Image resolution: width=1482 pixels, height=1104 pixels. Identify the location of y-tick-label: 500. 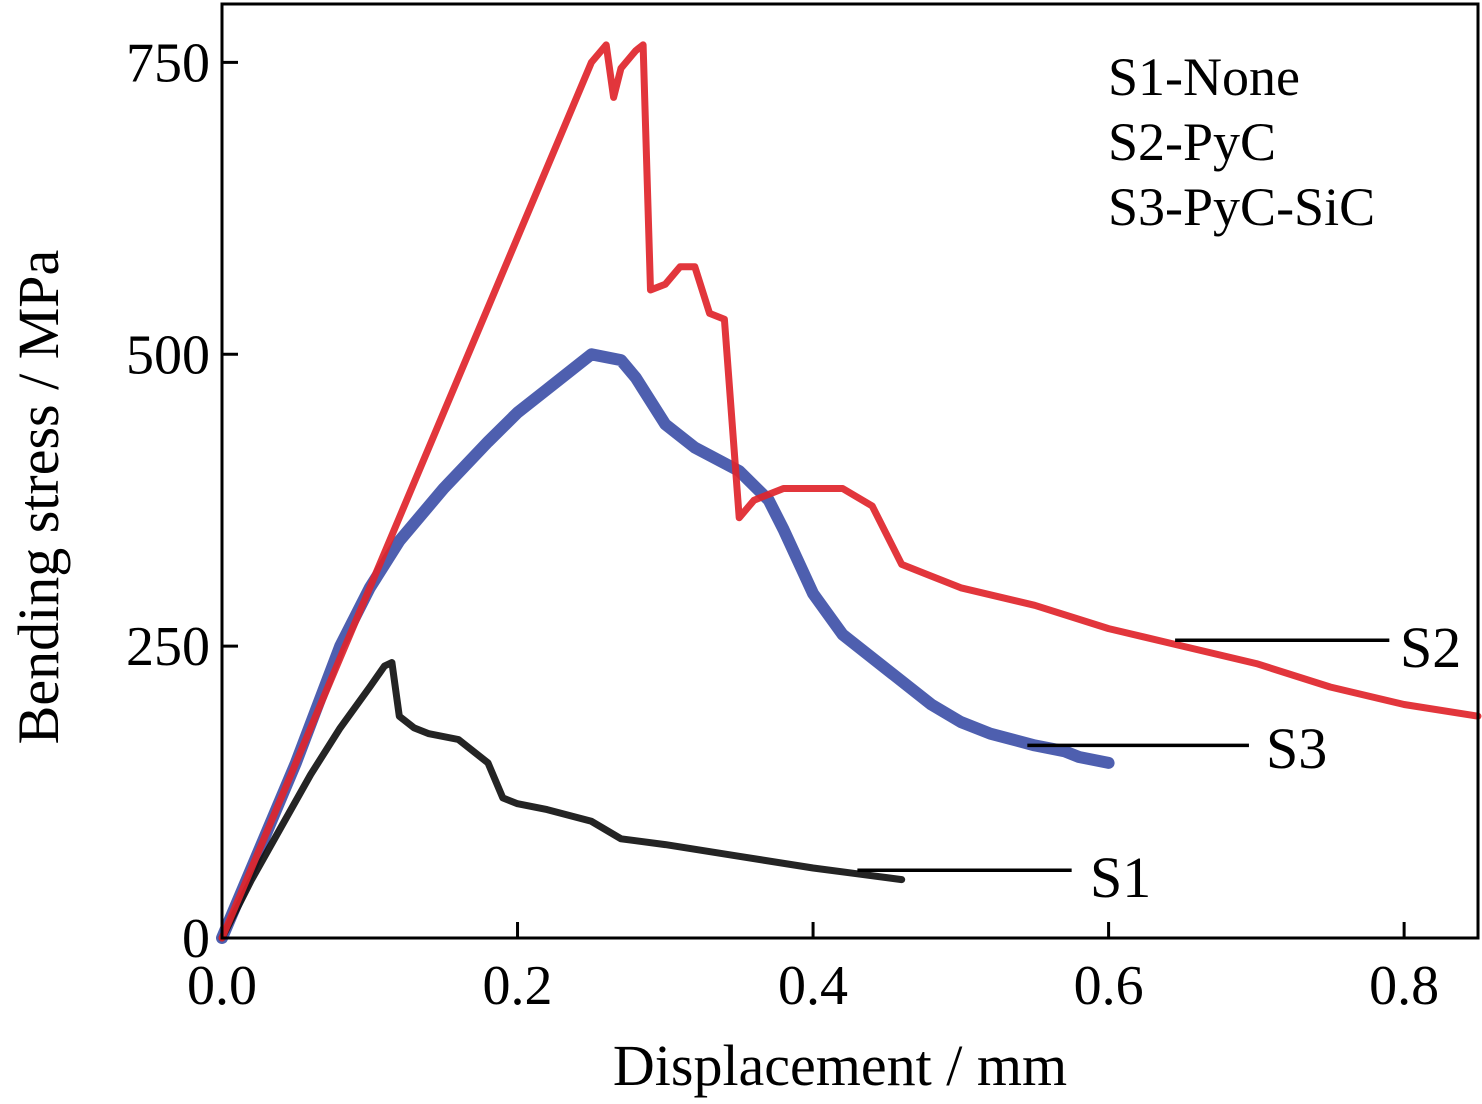
(168, 355).